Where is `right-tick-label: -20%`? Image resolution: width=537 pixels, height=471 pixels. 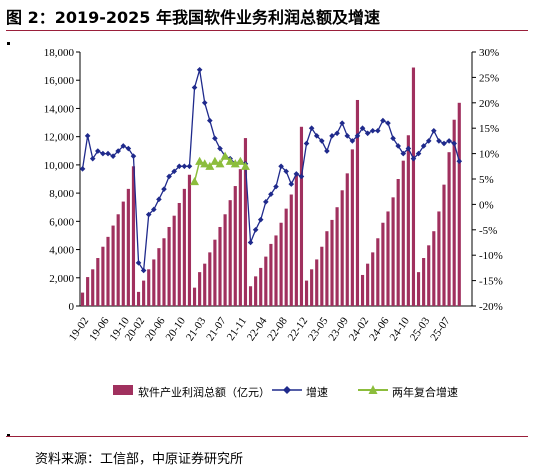
right-tick-label: -20% is located at coordinates (491, 307).